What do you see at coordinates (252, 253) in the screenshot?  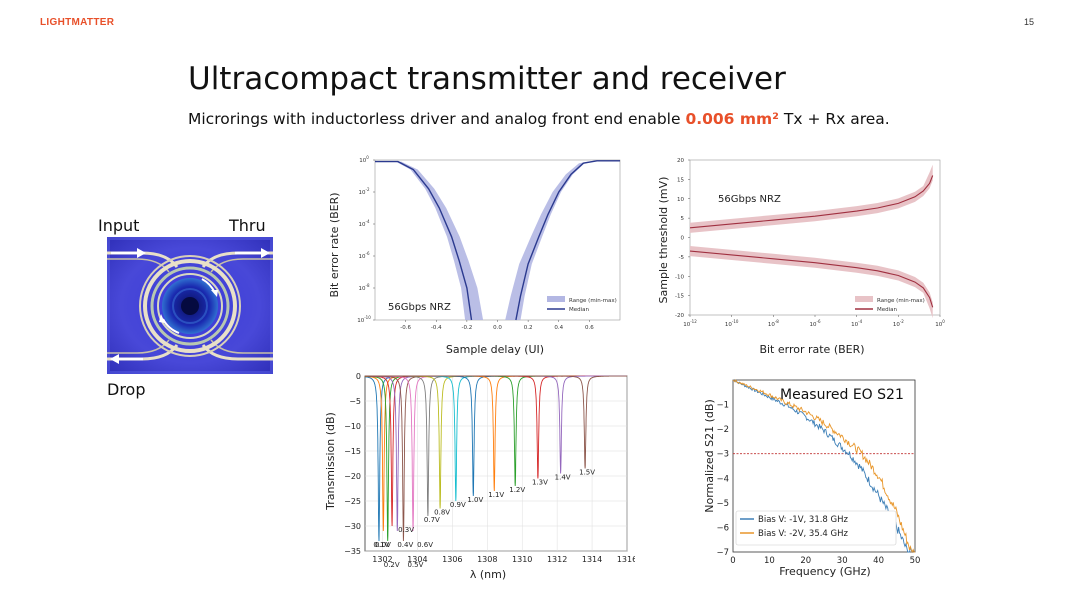 I see `thru-arrow-icon` at bounding box center [252, 253].